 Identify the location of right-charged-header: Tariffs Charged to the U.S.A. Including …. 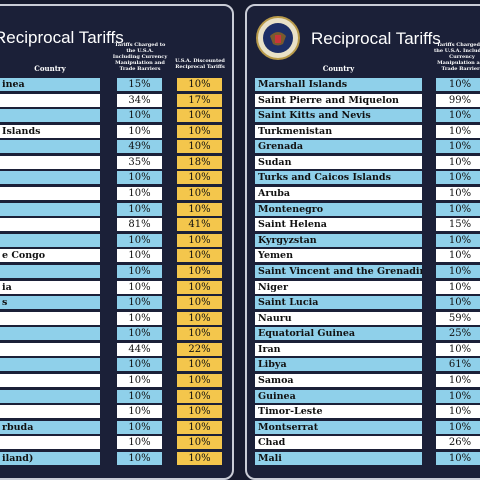
(456, 57).